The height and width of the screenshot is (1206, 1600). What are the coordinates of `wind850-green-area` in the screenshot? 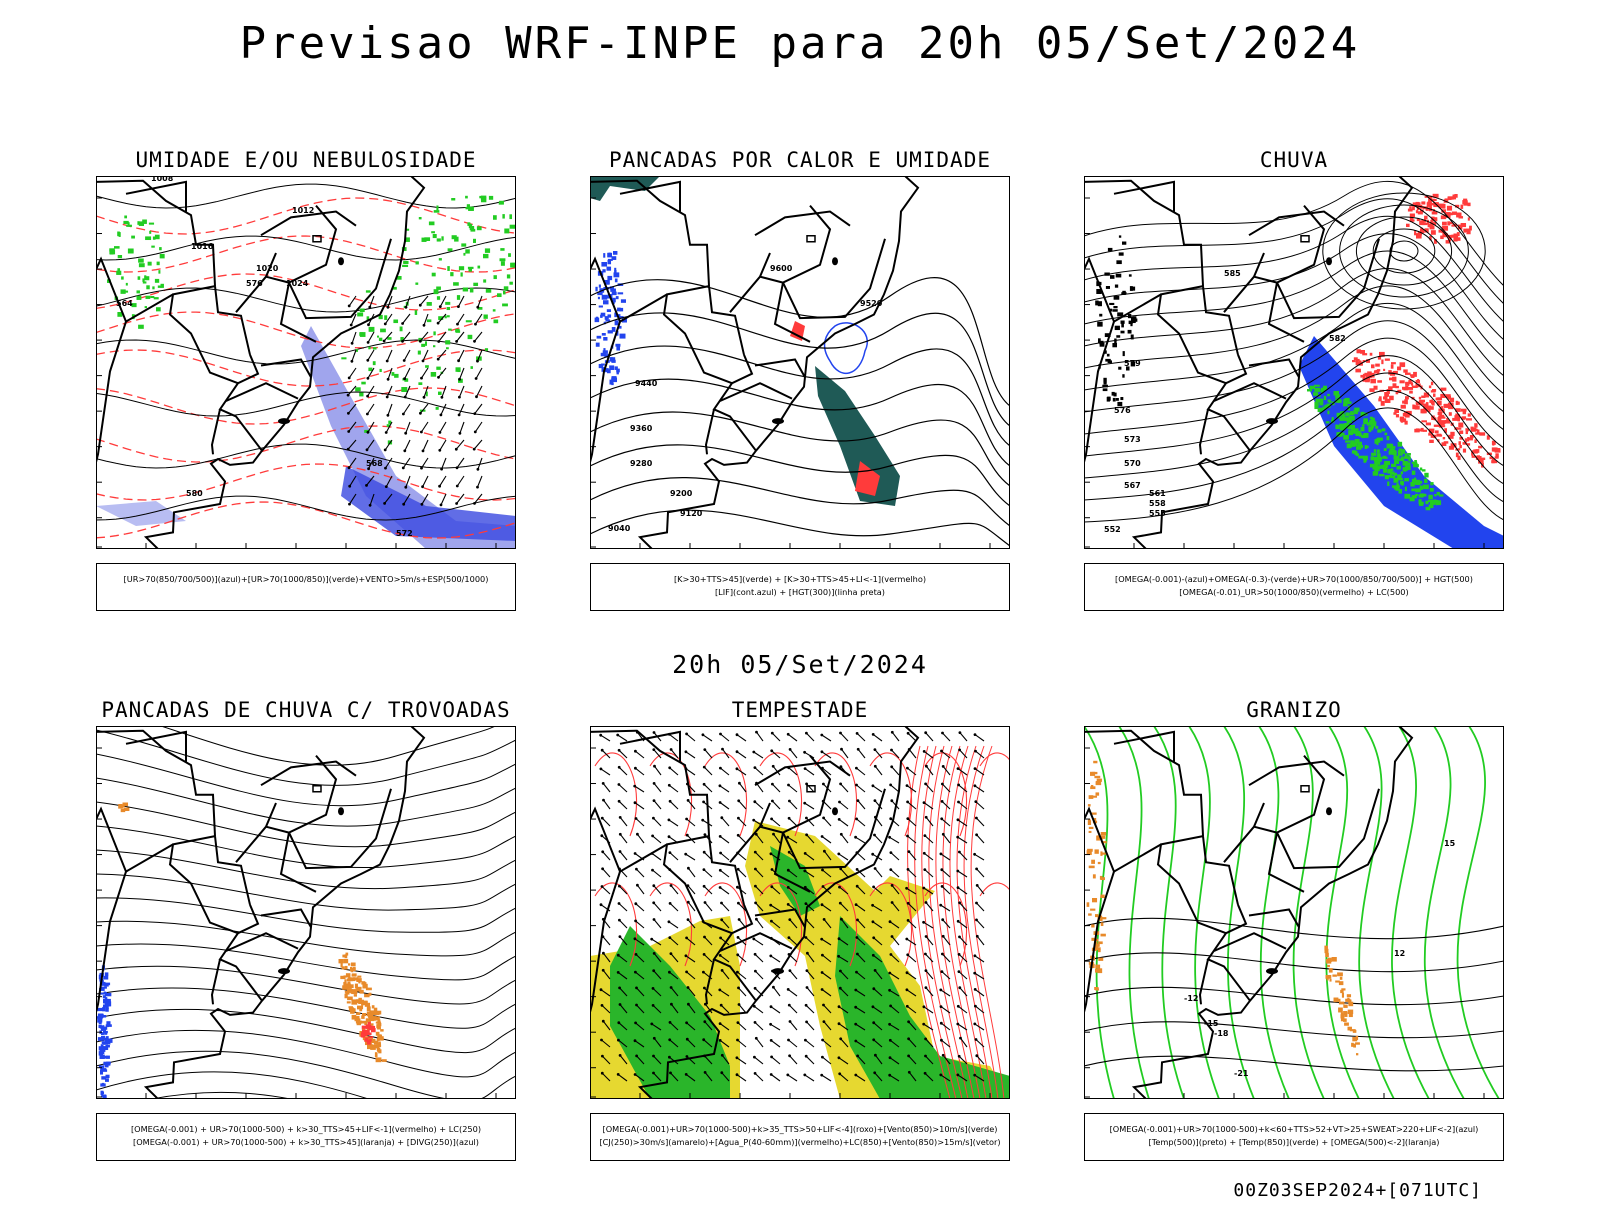 It's located at (922, 1007).